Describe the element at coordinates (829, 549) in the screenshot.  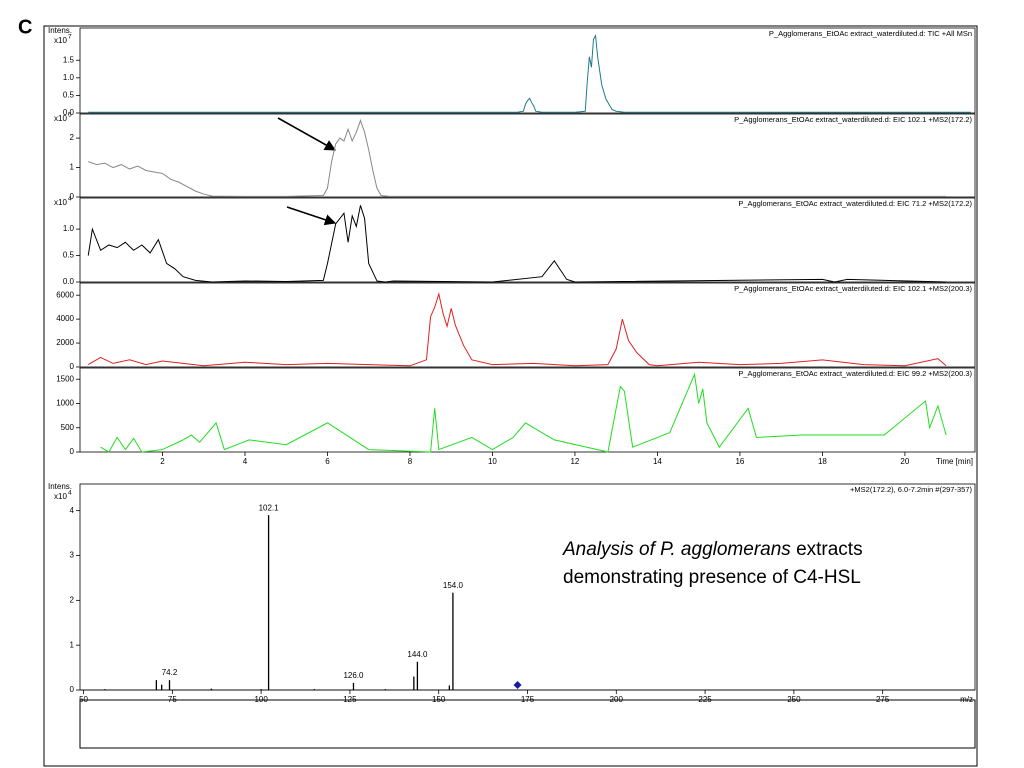
I see `annotation-rest: extracts` at that location.